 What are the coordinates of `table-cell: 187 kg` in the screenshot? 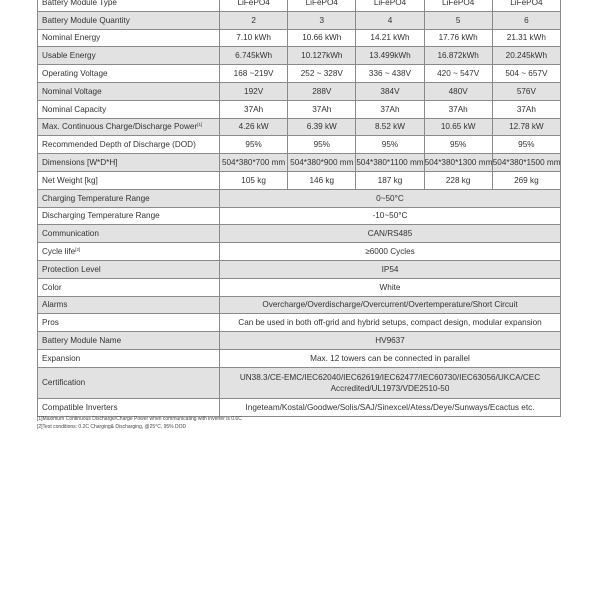 It's located at (390, 180).